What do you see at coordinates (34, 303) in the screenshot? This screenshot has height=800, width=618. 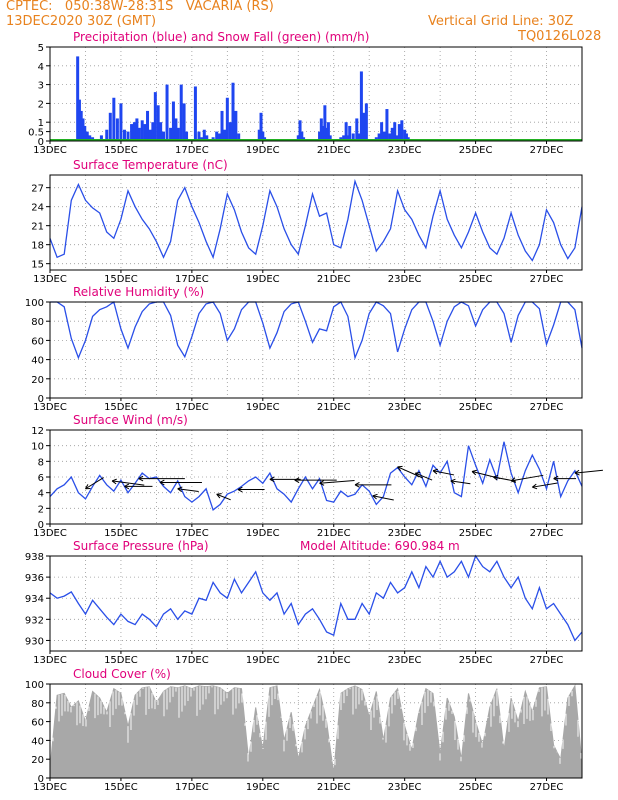 I see `y-tick-label: 100` at bounding box center [34, 303].